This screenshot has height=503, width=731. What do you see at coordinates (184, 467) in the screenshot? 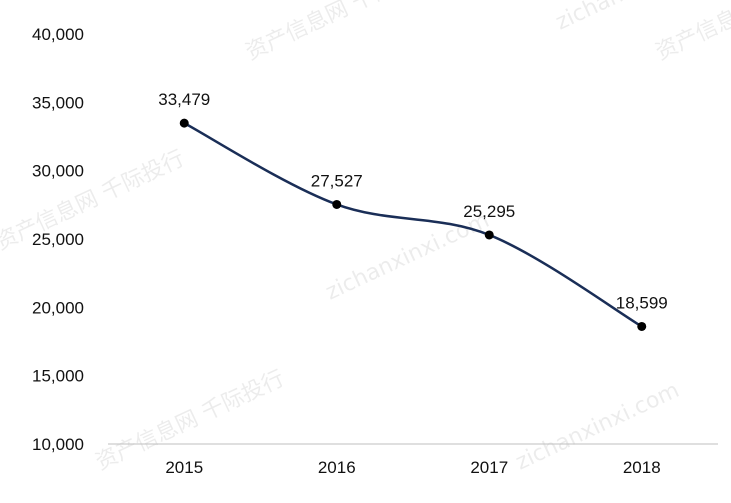
I see `x-tick-label: 2015` at bounding box center [184, 467].